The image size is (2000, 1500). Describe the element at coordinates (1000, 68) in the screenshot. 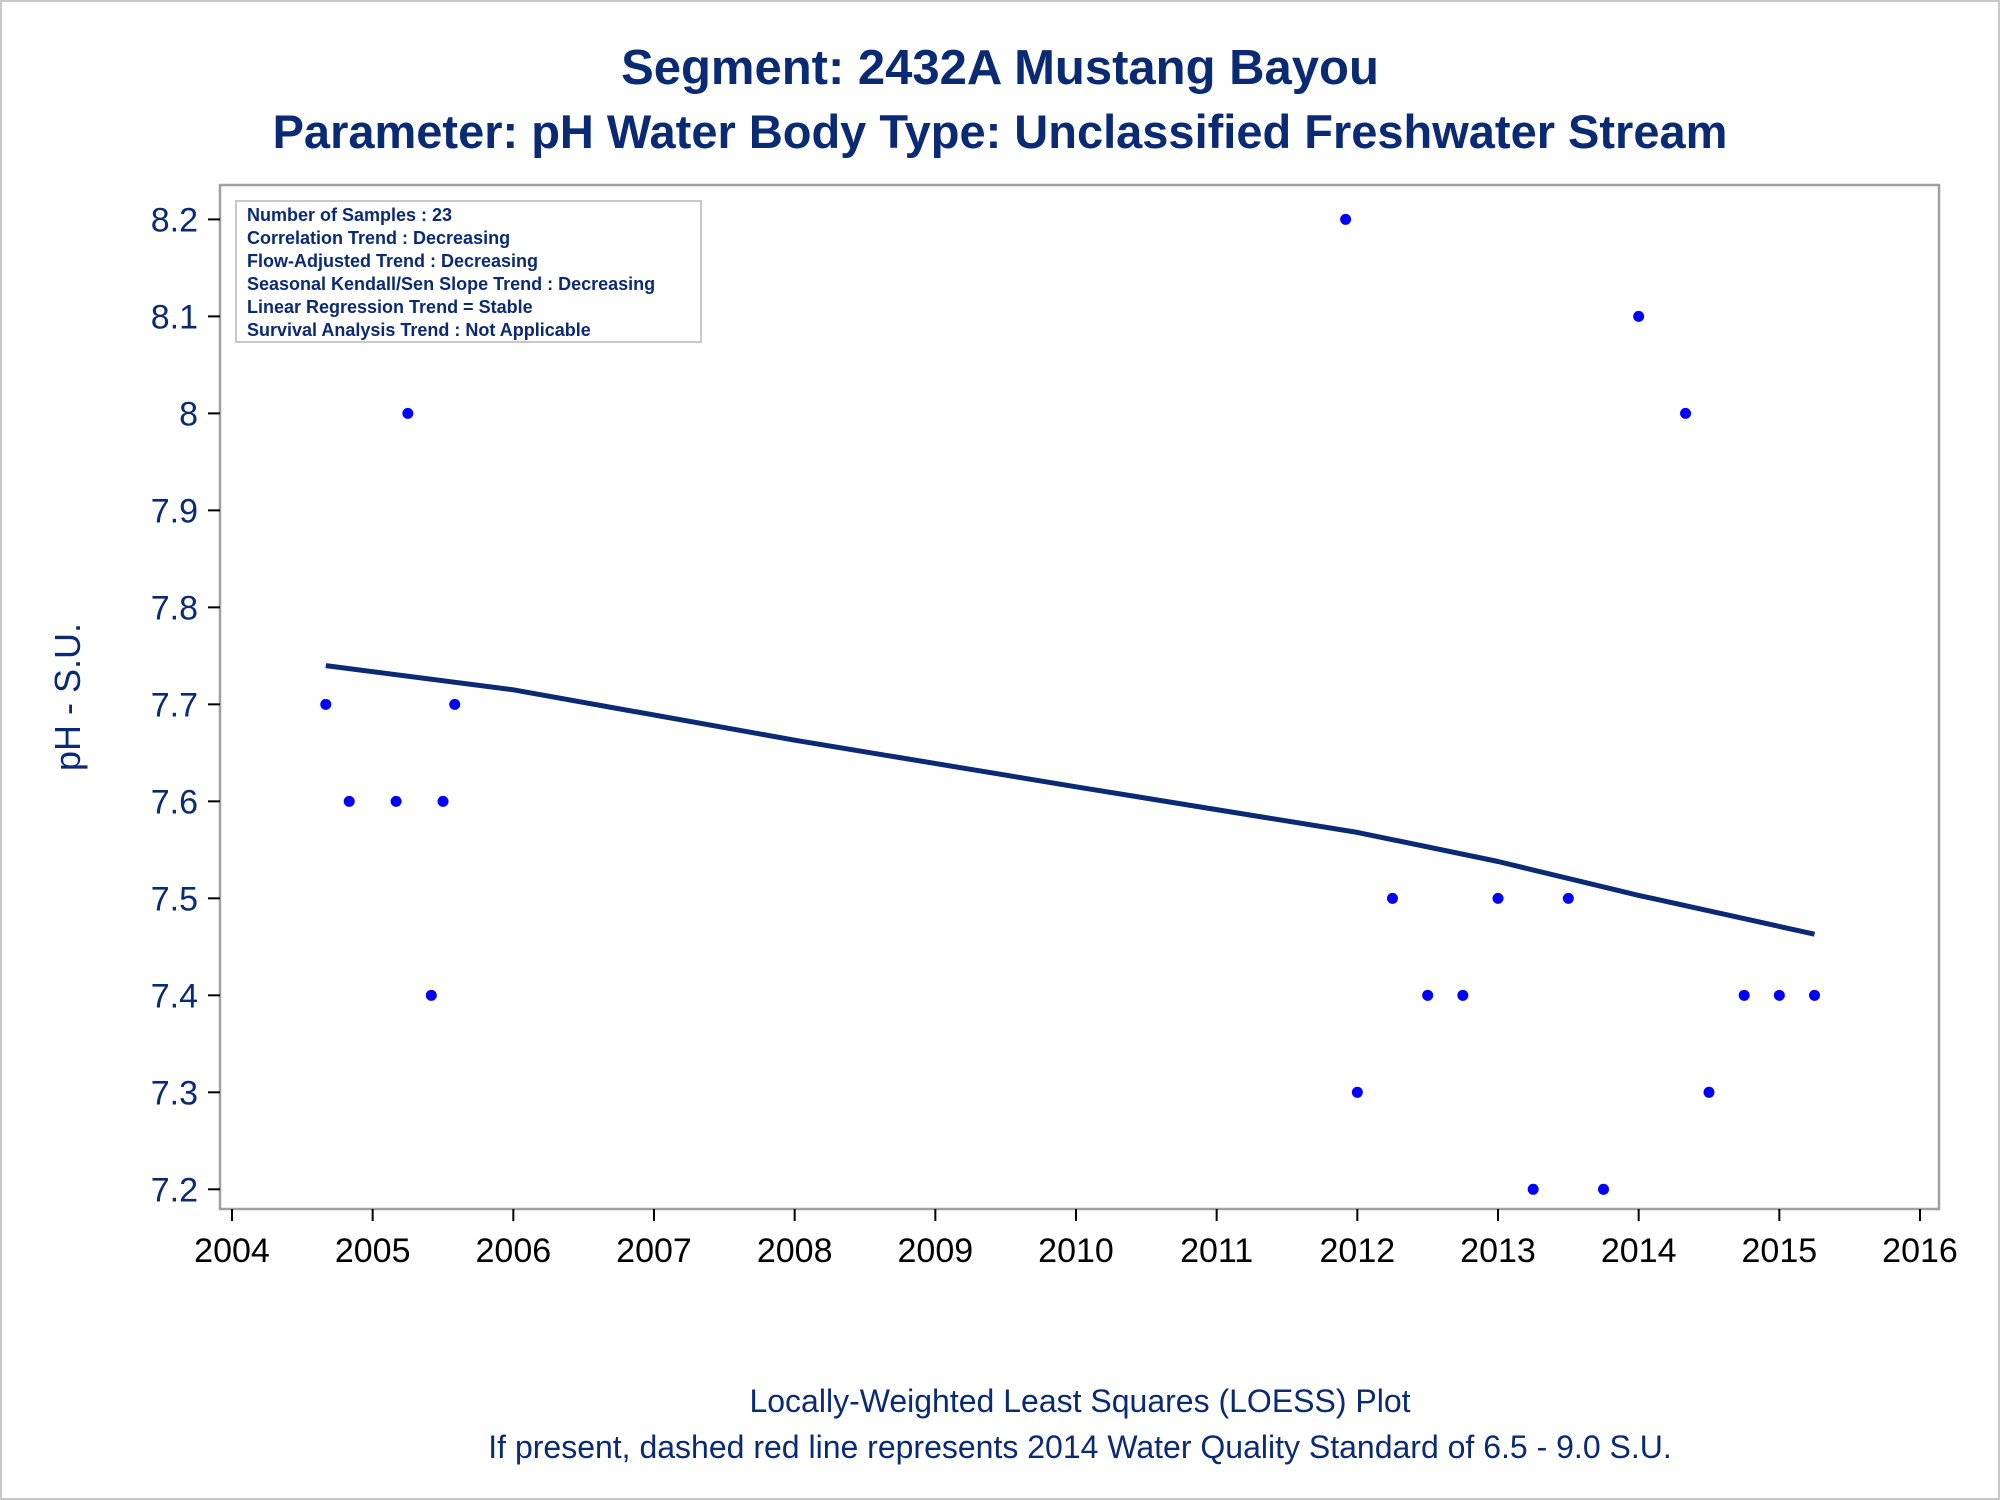

I see `chart-title: Segment: 2432A Mustang Bayou` at that location.